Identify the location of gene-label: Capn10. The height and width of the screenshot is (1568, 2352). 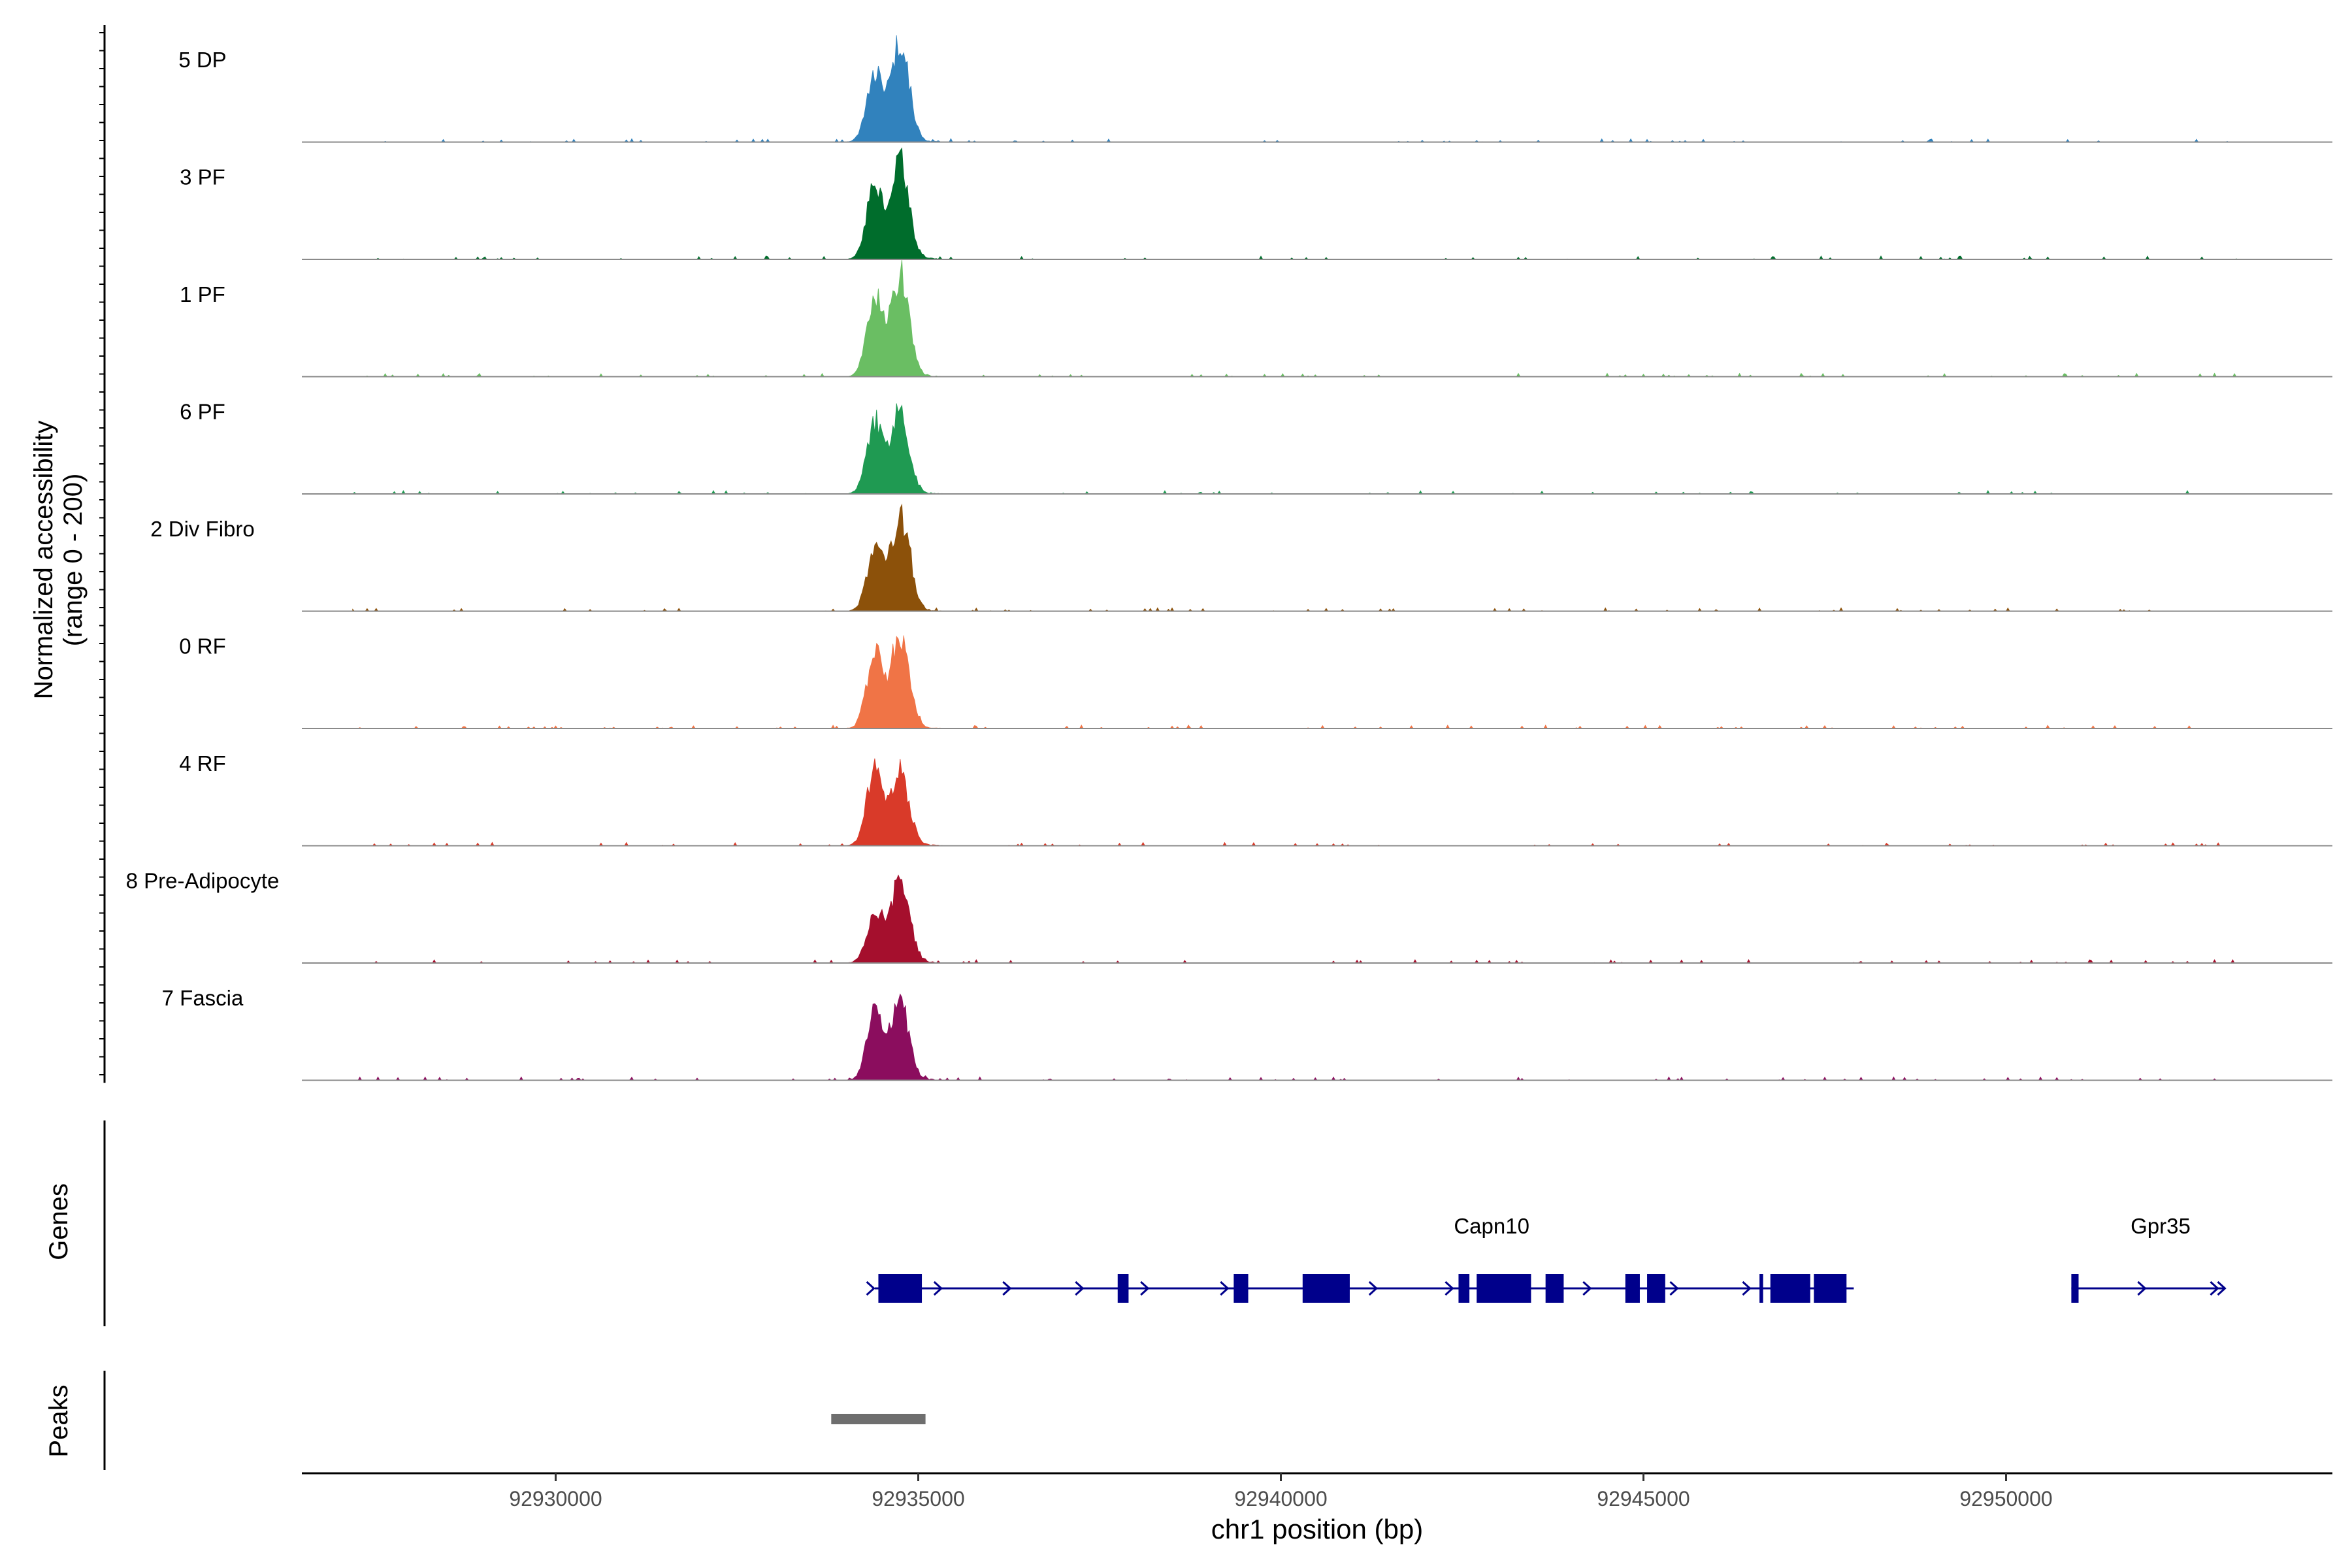
(1491, 1226).